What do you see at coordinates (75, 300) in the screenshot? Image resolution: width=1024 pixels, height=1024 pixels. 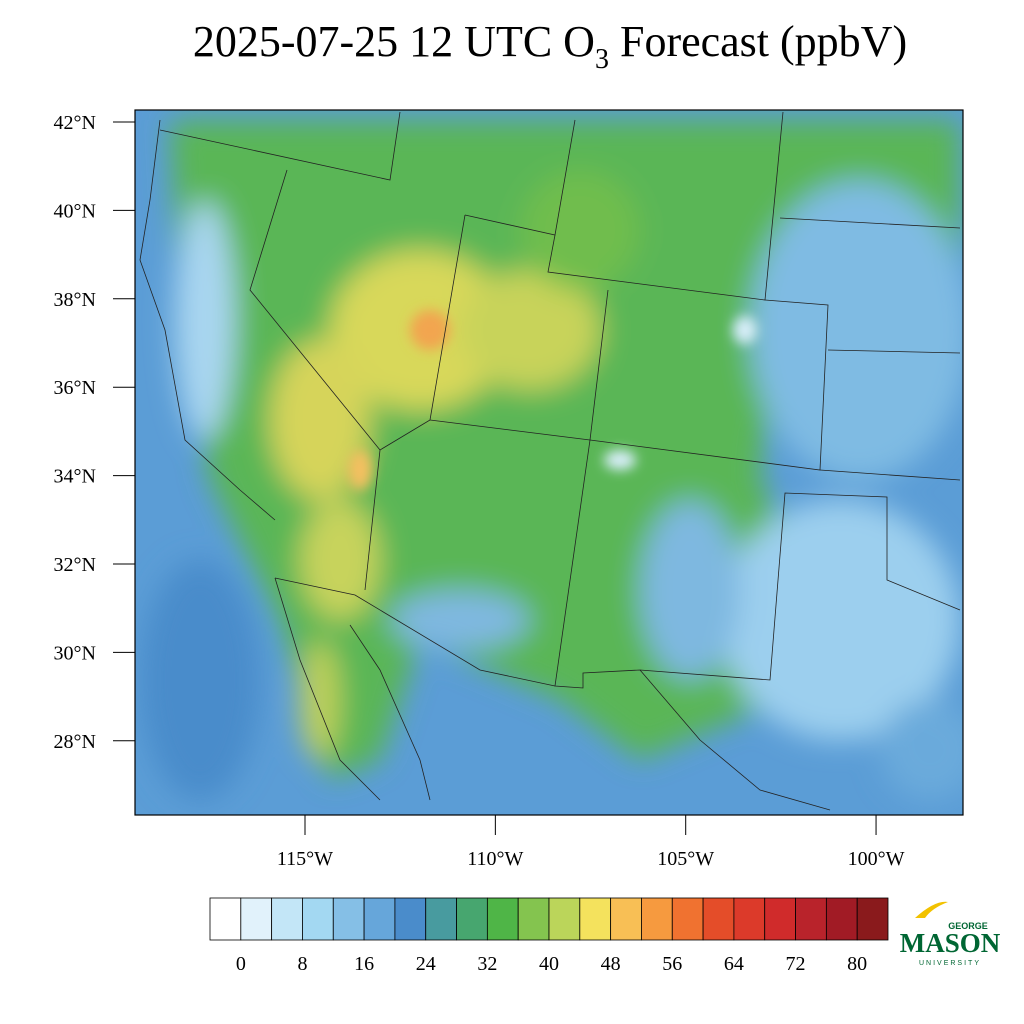 I see `lat-label: 38°N` at bounding box center [75, 300].